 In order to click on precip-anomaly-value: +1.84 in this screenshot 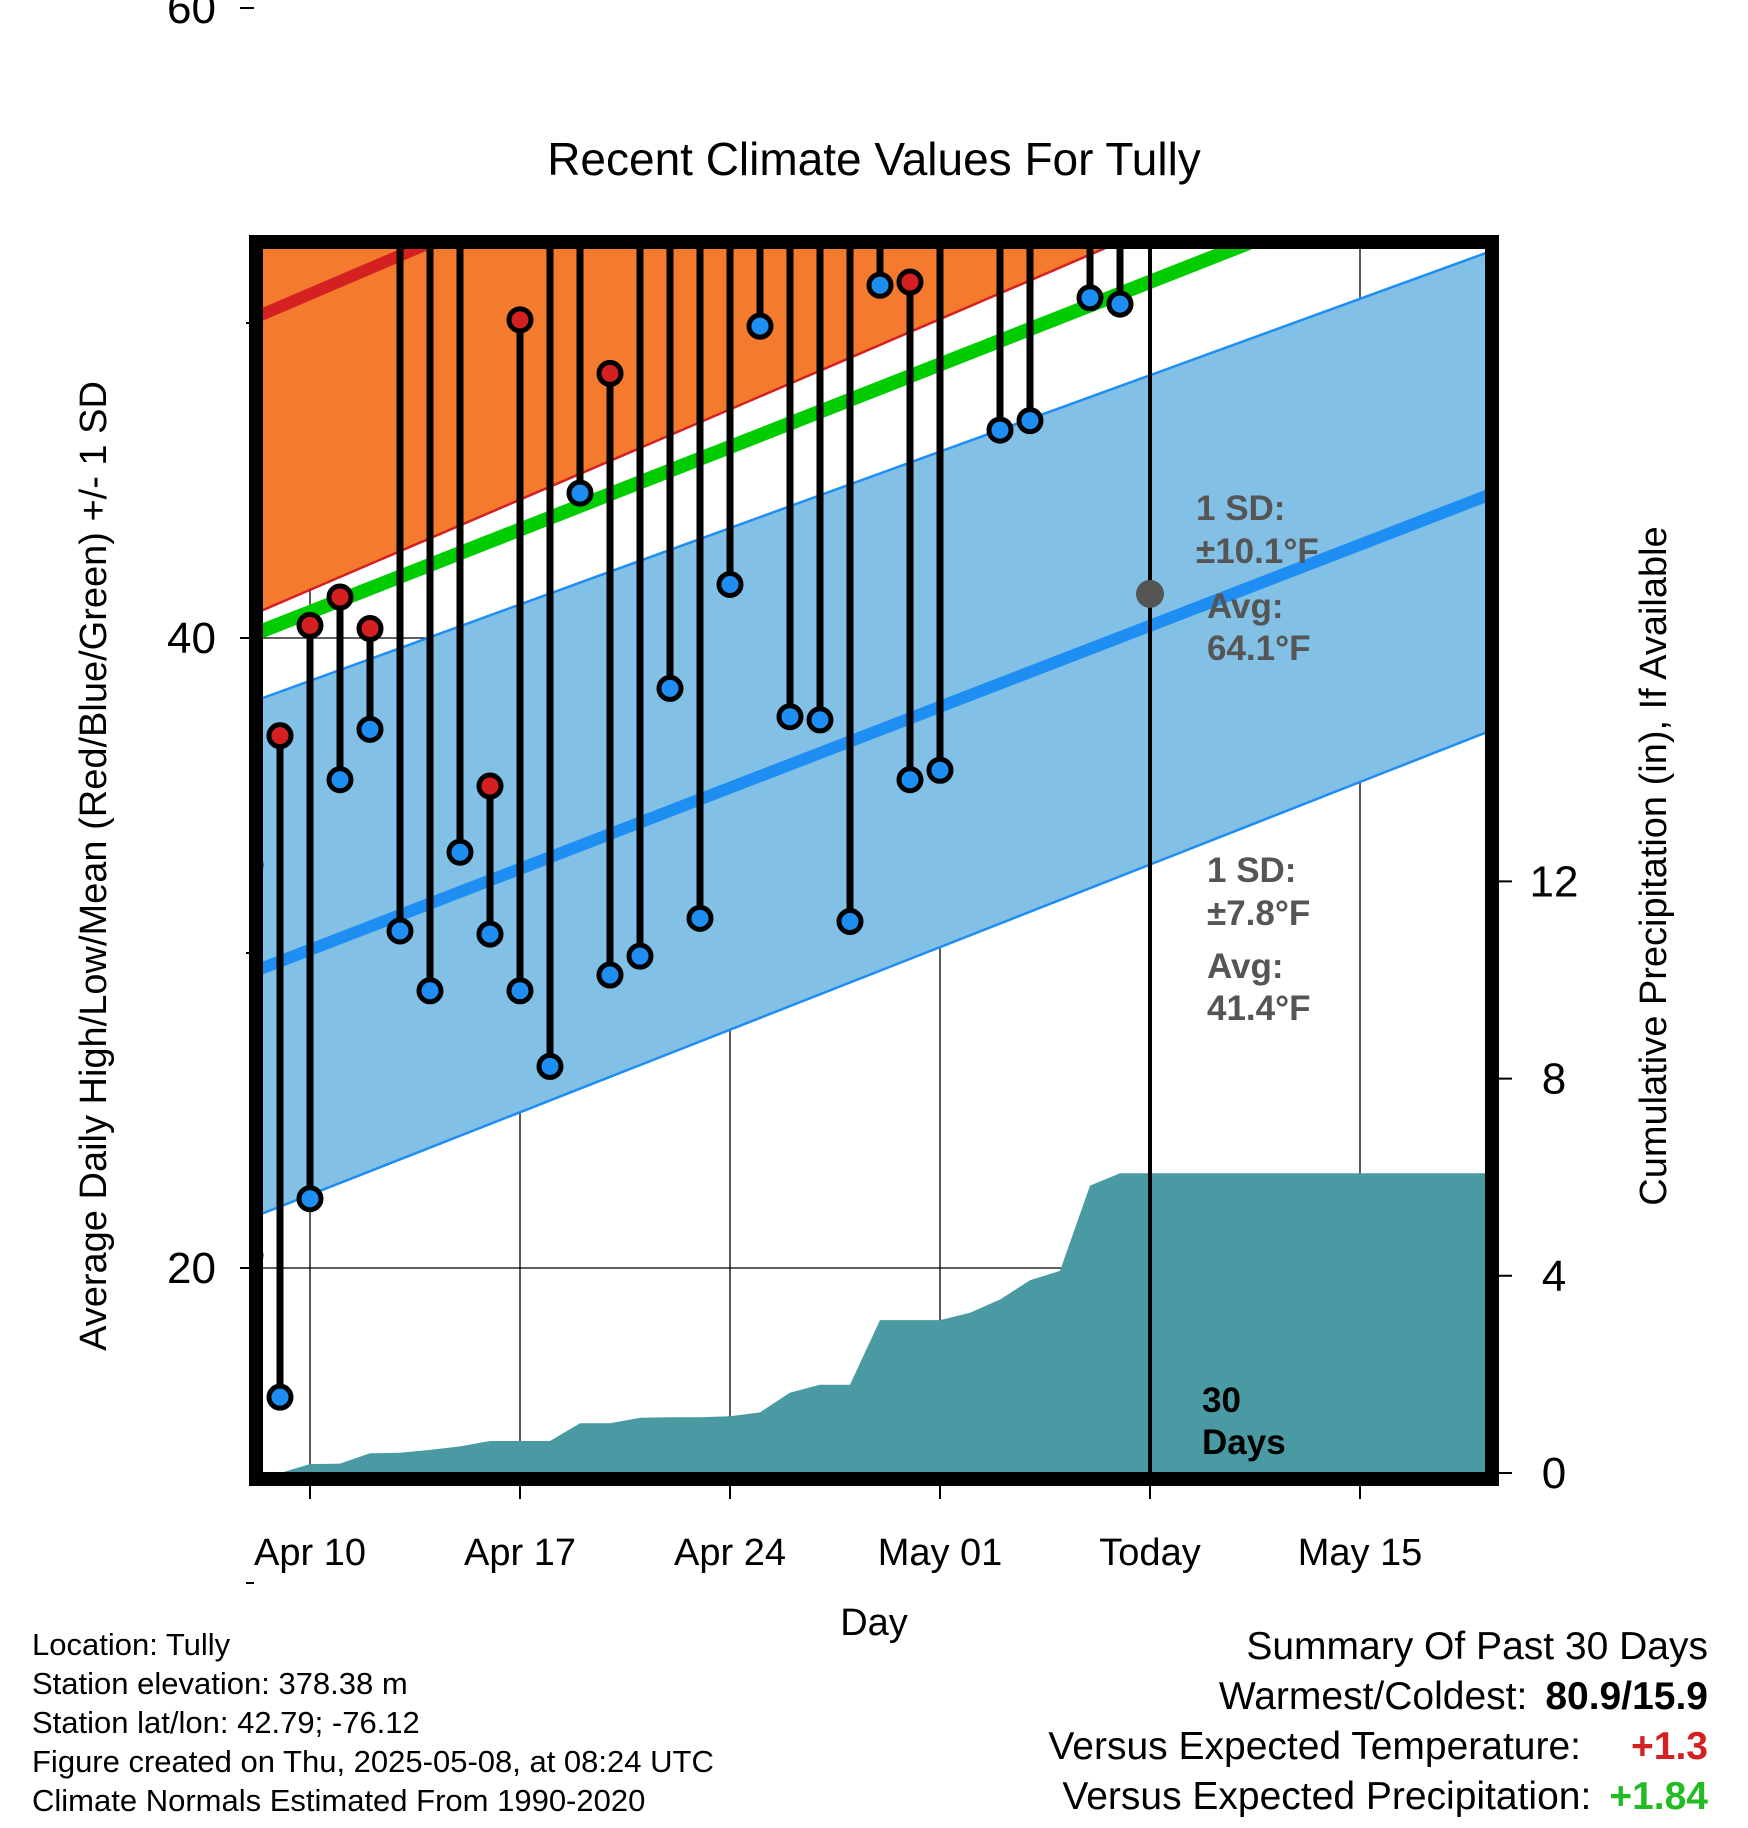, I will do `click(1658, 1796)`.